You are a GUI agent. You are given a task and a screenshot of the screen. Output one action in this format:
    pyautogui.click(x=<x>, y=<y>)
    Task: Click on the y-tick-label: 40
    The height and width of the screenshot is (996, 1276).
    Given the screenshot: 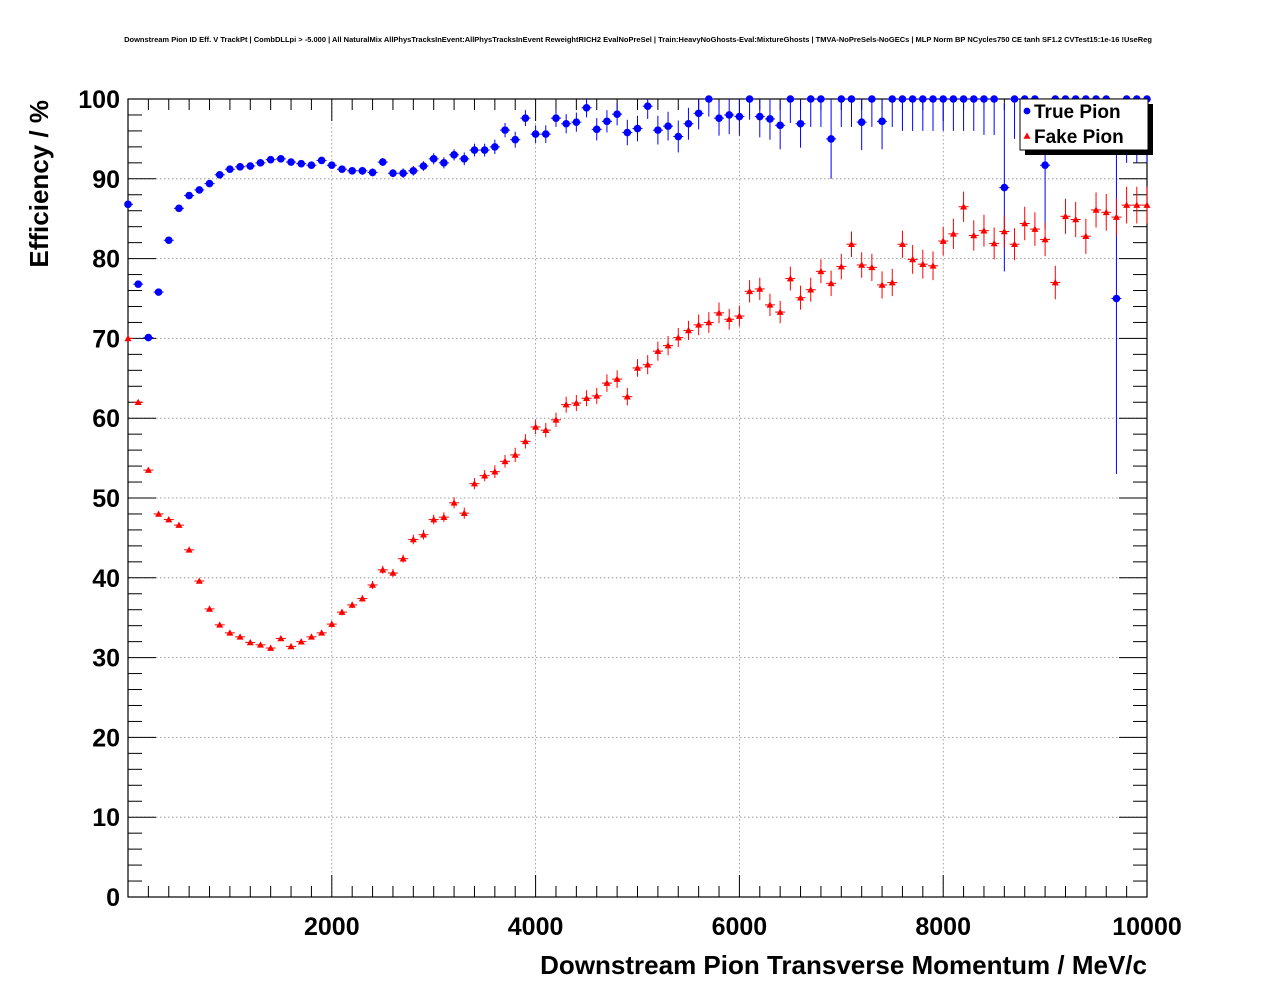 What is the action you would take?
    pyautogui.click(x=106, y=579)
    